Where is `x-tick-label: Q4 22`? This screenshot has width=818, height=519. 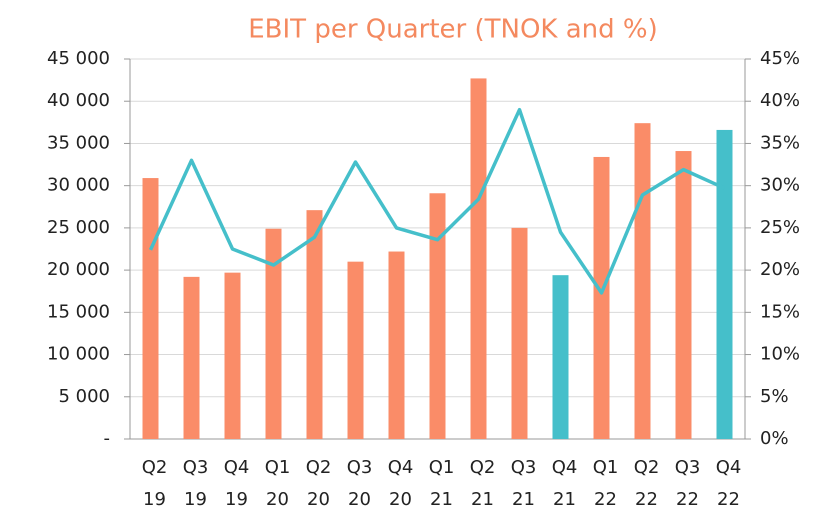
x-tick-label: Q4 22 is located at coordinates (728, 483).